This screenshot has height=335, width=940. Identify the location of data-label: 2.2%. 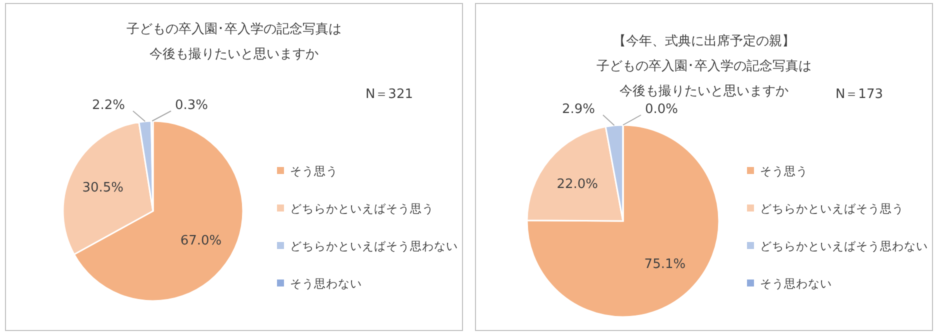
(108, 105).